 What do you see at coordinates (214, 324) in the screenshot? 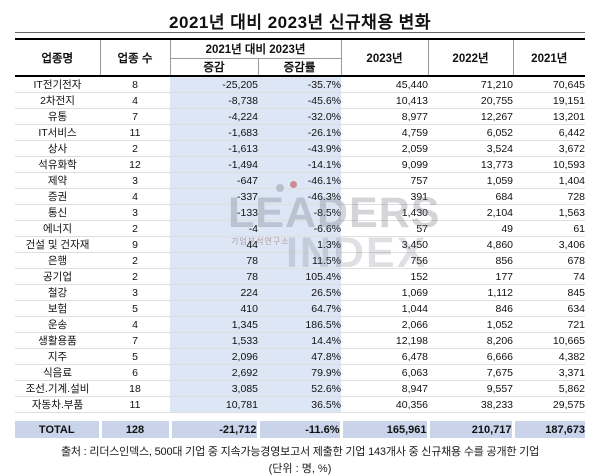
I see `change-cell: 1,345` at bounding box center [214, 324].